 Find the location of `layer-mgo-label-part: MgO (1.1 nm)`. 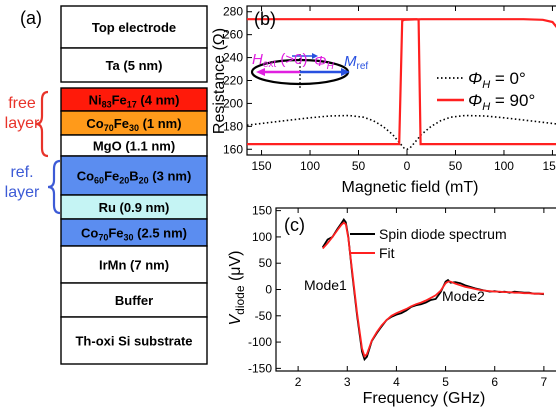

layer-mgo-label-part: MgO (1.1 nm) is located at coordinates (134, 146).